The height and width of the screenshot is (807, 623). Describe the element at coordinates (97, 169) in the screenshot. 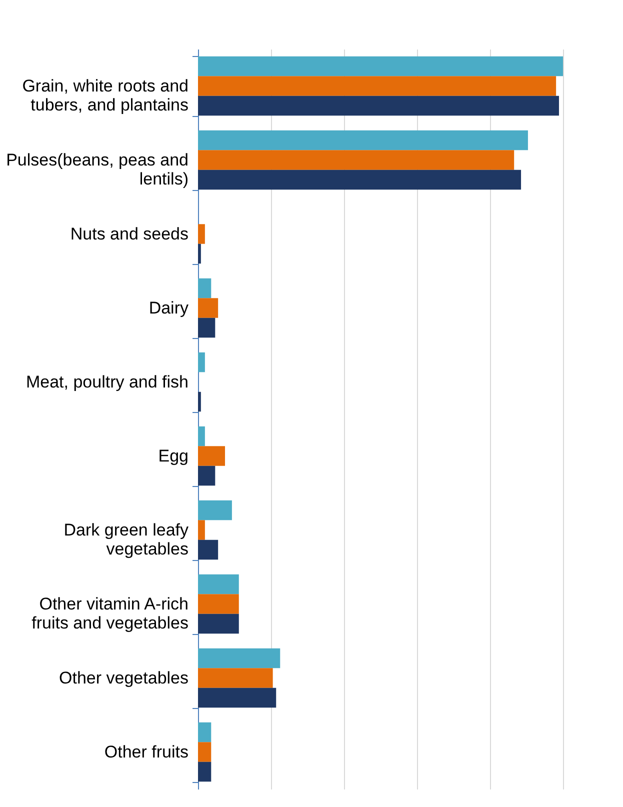

I see `y-tick-label: Pulses(beans, peas and lentils)` at that location.